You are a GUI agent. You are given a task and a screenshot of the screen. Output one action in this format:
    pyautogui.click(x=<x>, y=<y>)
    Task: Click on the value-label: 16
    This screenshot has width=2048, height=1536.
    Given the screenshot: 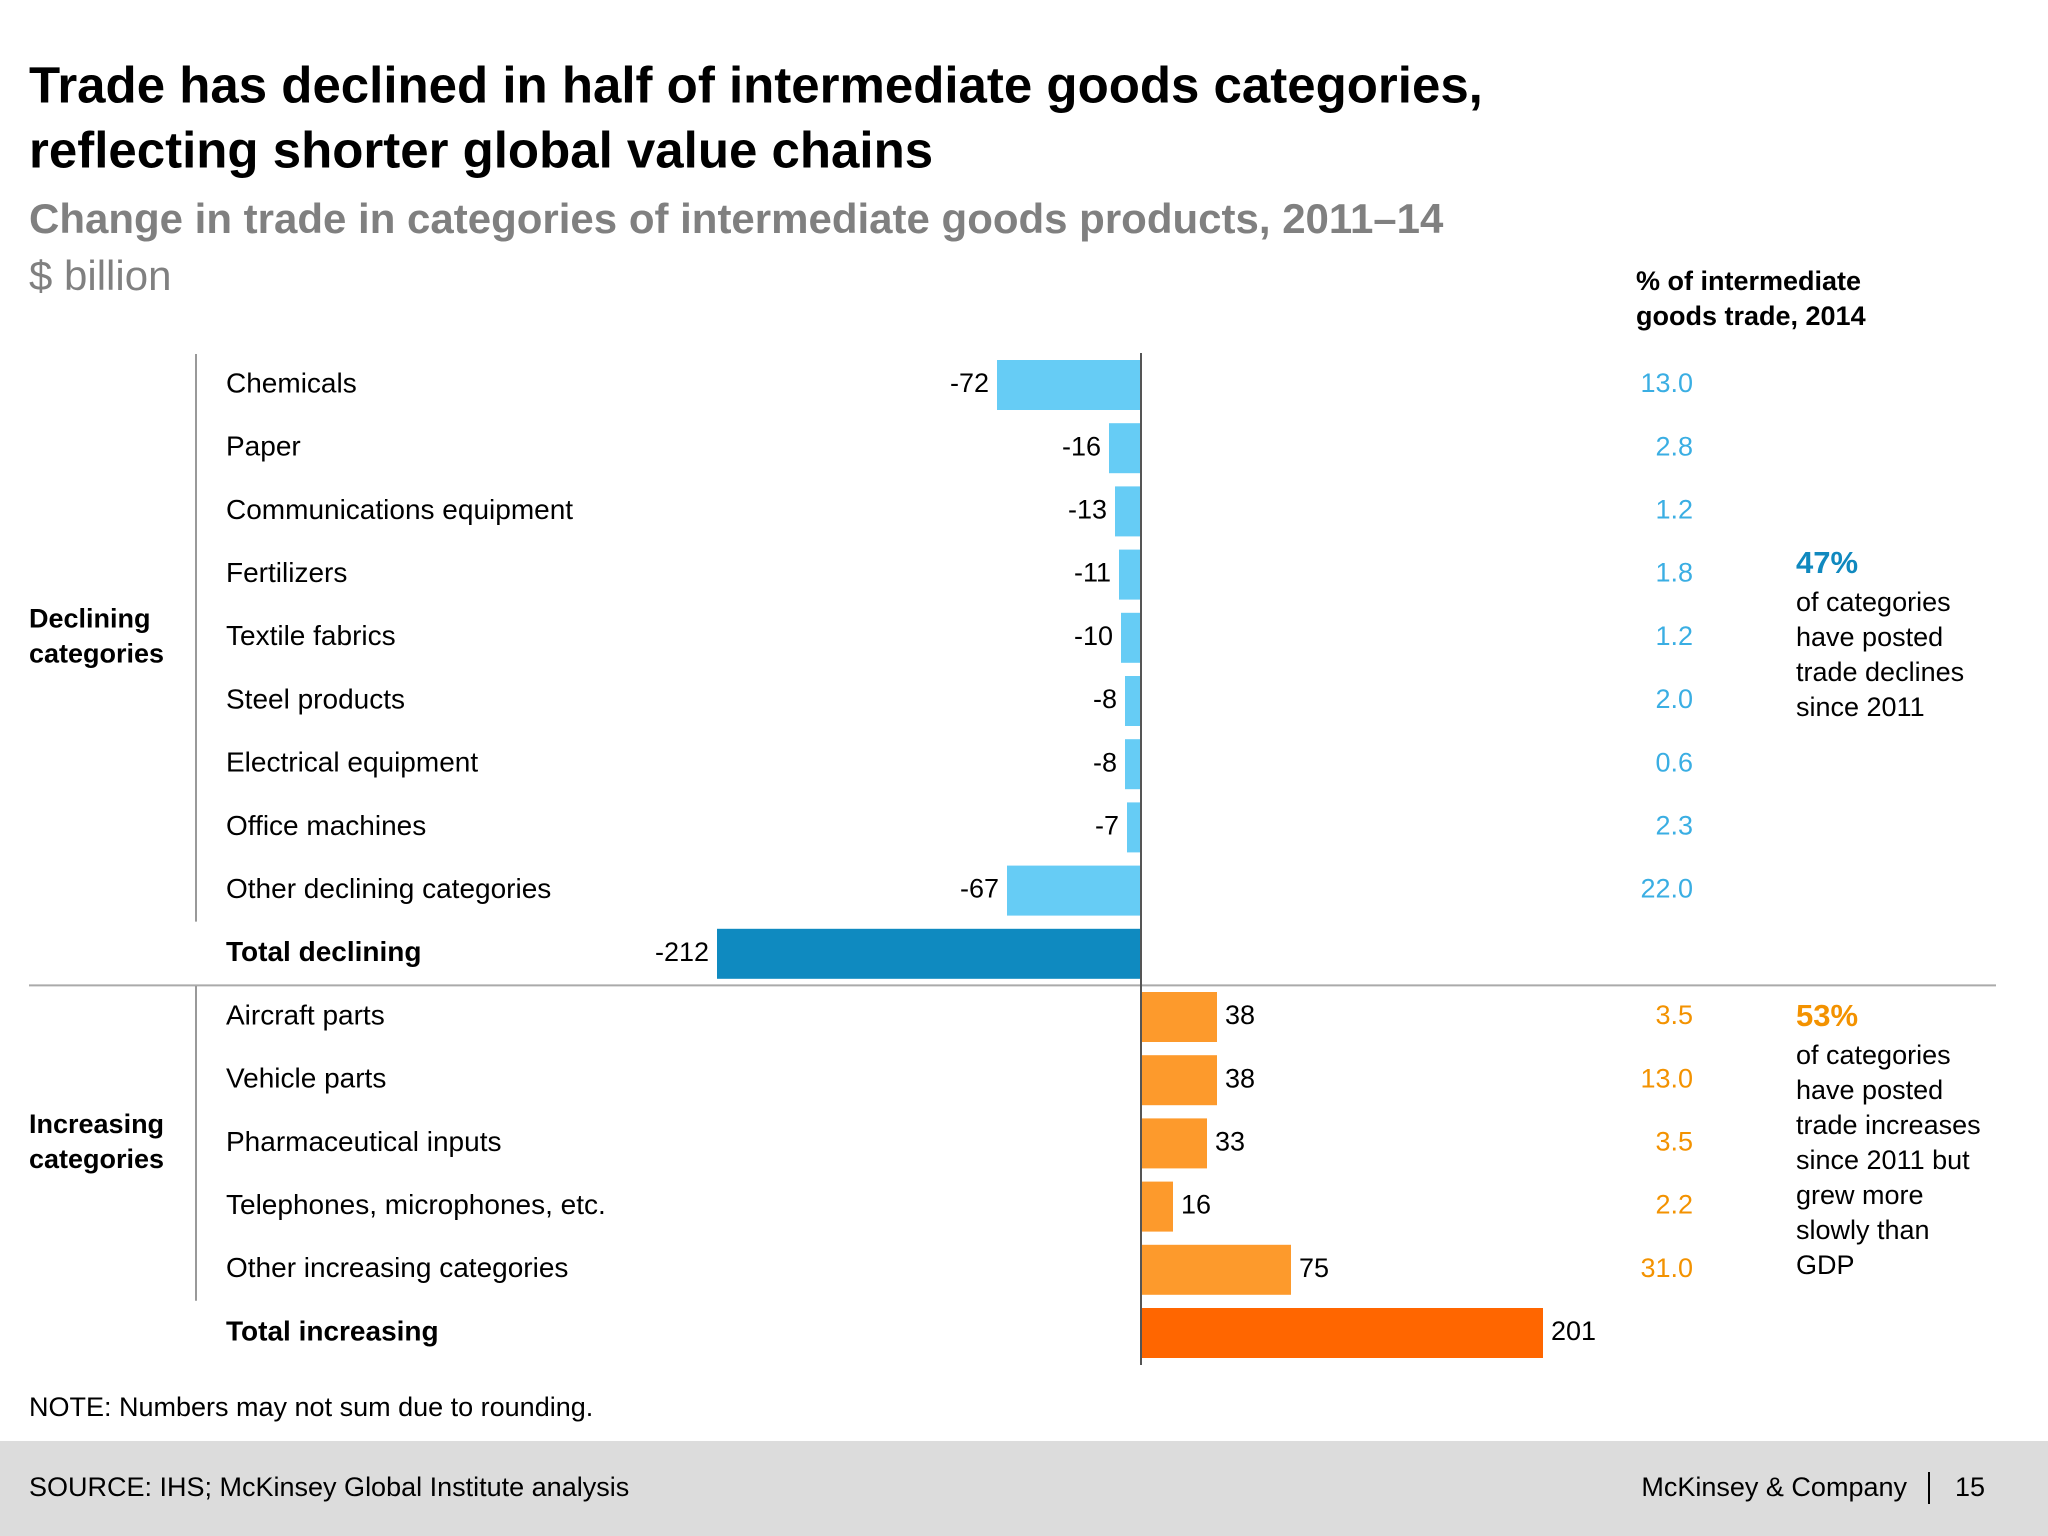 What is the action you would take?
    pyautogui.click(x=1196, y=1205)
    